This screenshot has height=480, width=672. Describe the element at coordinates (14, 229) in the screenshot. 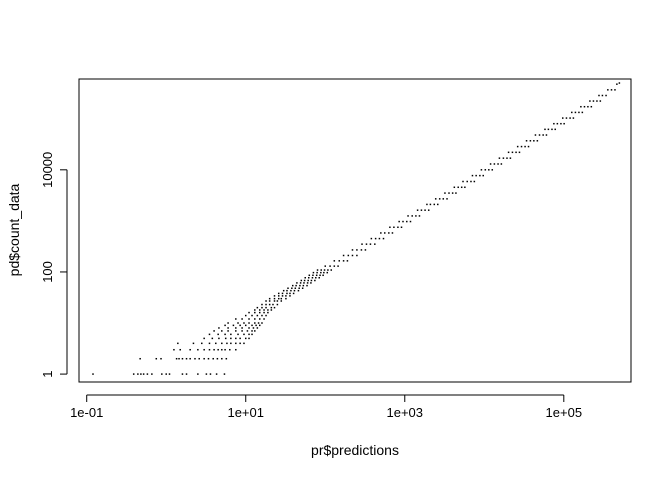

I see `y-axis-title: pd$count_data` at that location.